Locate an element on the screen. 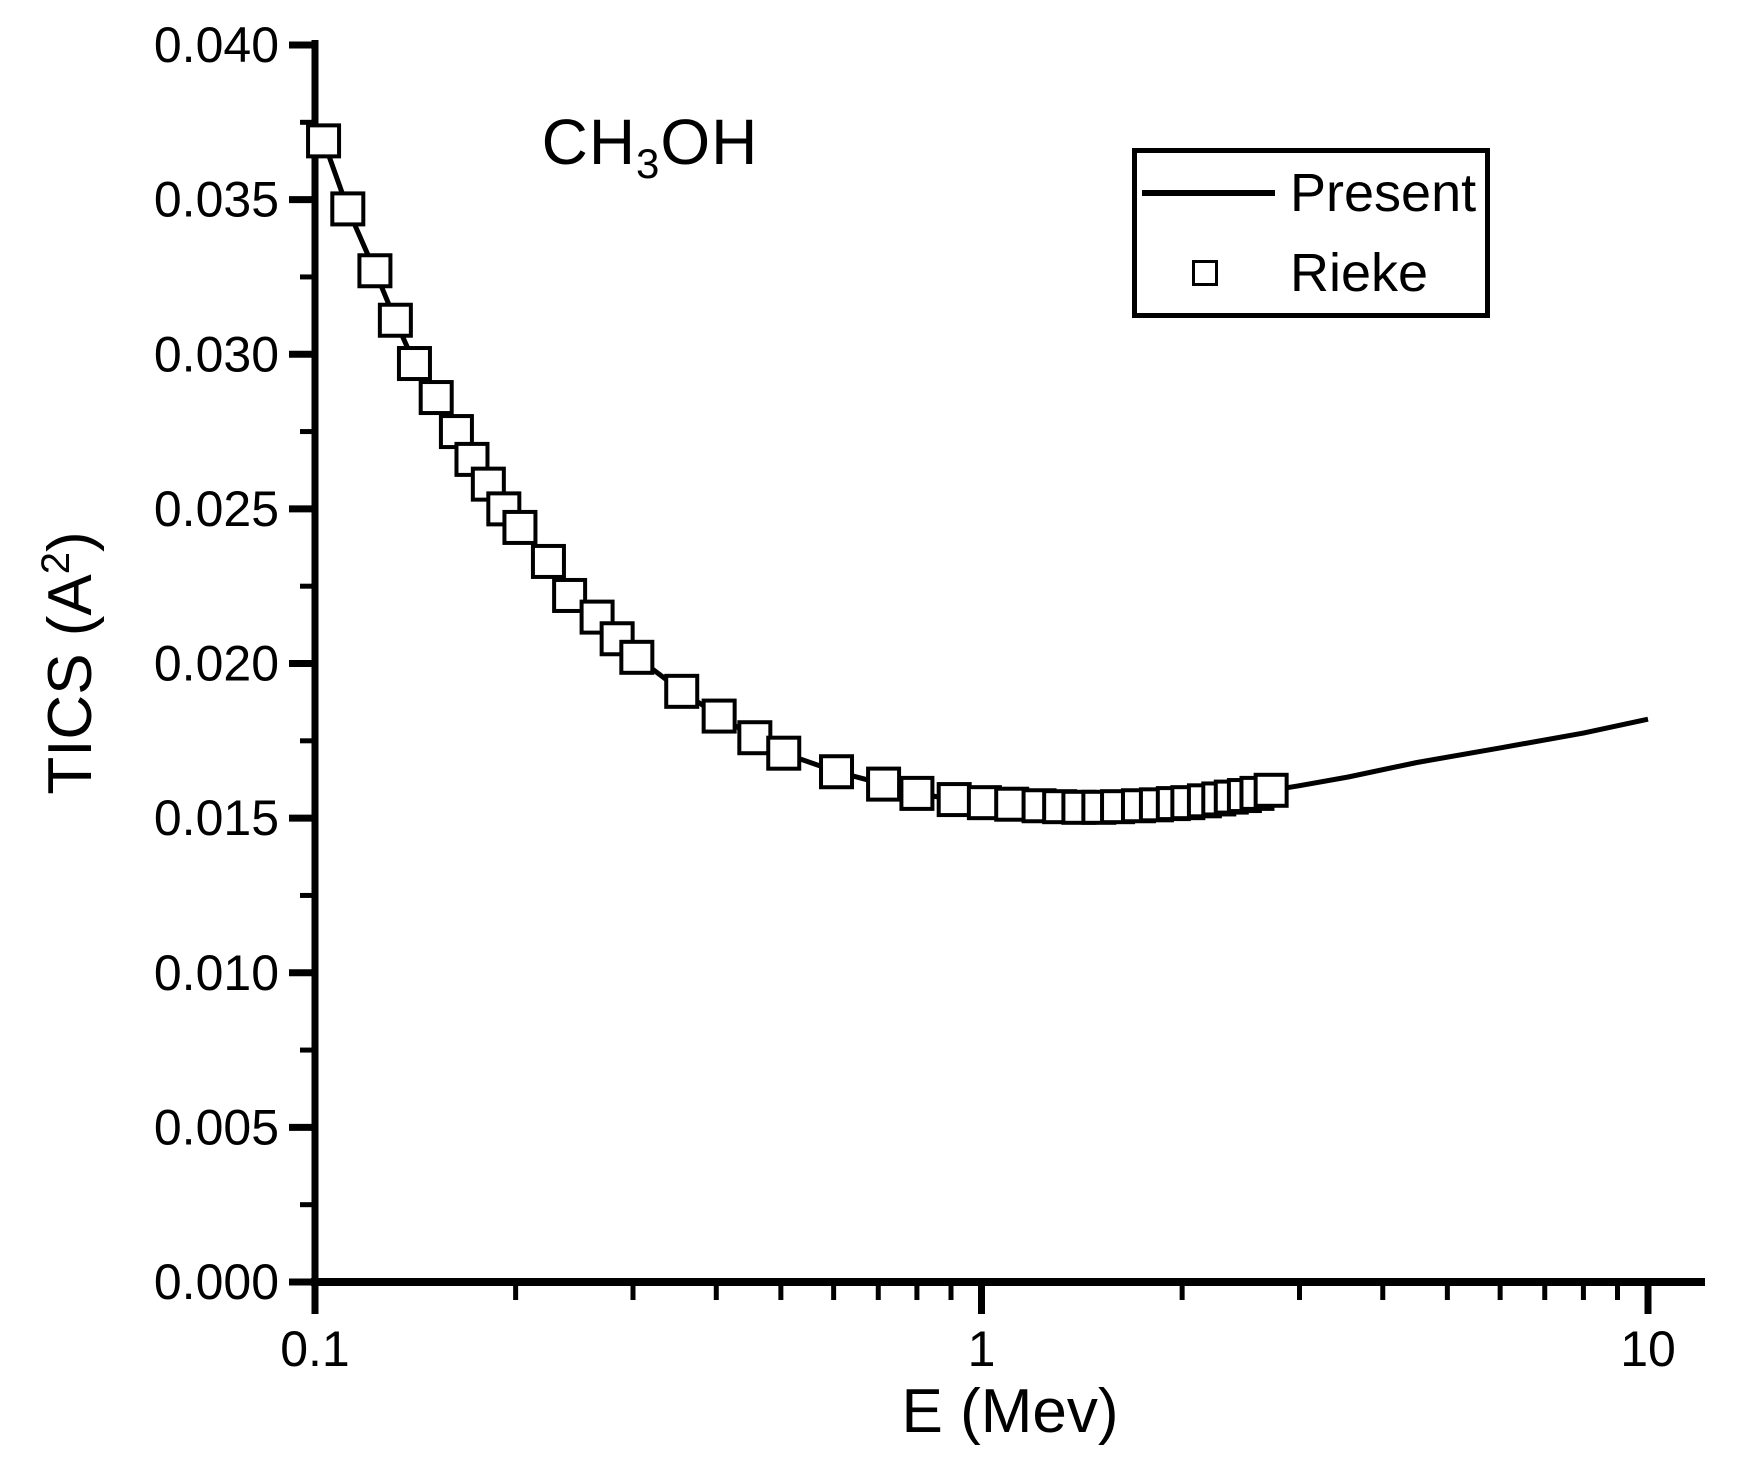 The height and width of the screenshot is (1484, 1764). rieke-marker-swatch is located at coordinates (1205, 273).